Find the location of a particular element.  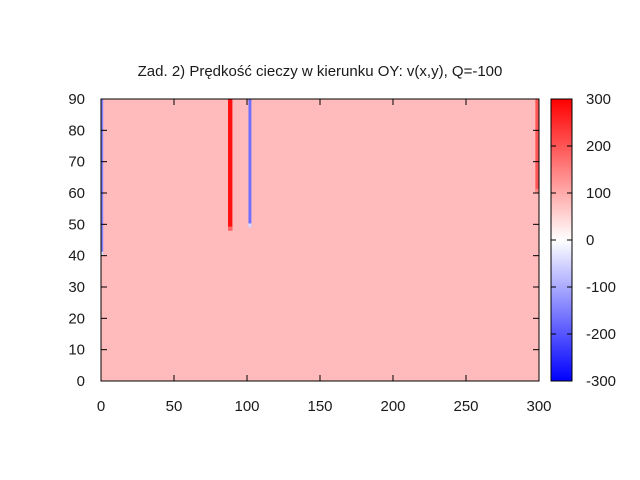

x-tick-label: 0 is located at coordinates (101, 406).